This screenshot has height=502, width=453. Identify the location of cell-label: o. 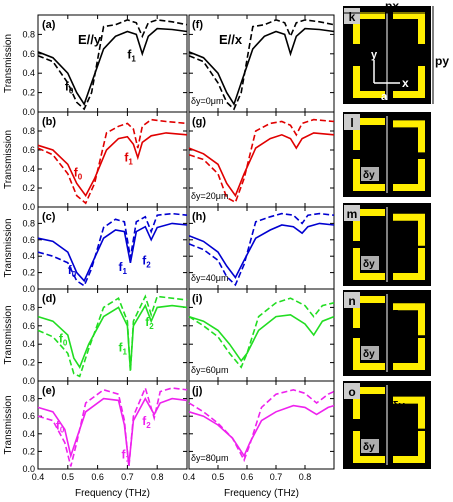
(351, 392).